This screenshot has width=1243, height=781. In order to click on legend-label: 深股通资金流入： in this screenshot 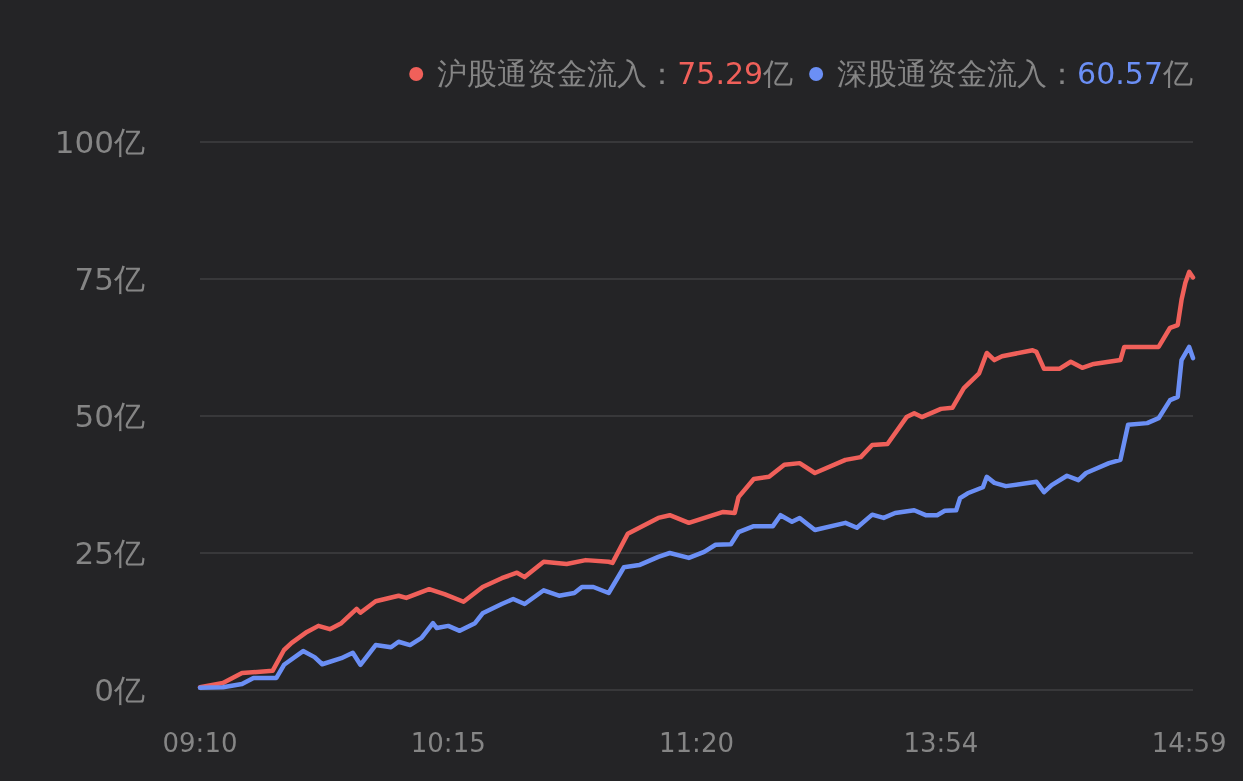, I will do `click(957, 73)`.